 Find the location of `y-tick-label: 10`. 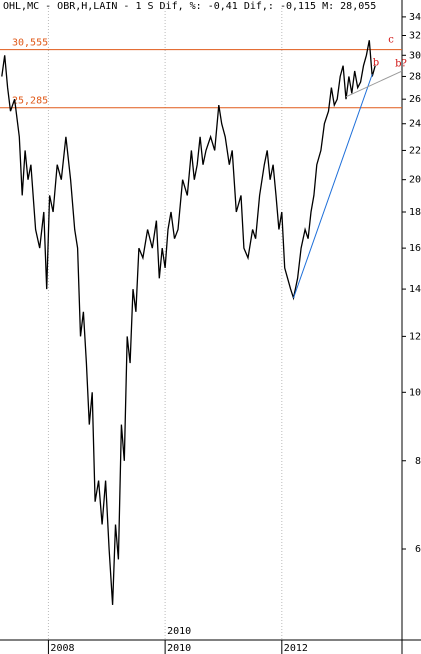

y-tick-label: 10 is located at coordinates (415, 392).